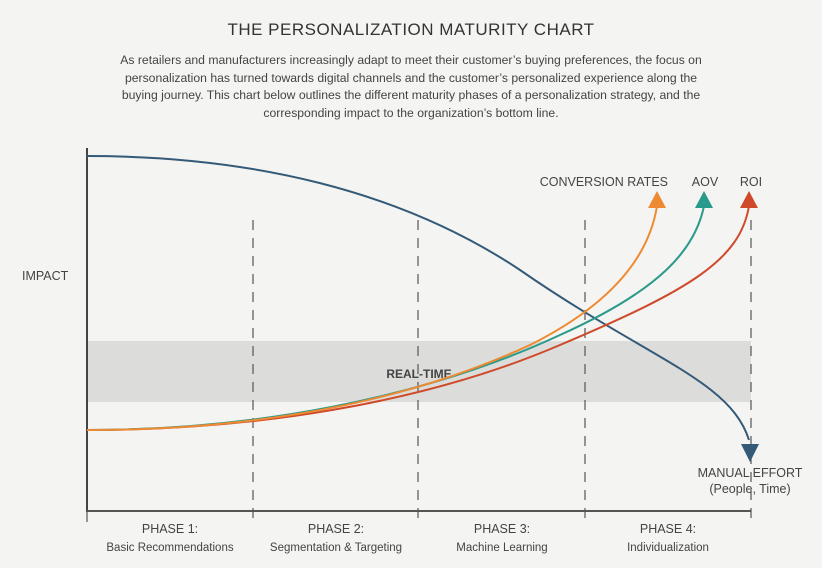  Describe the element at coordinates (750, 453) in the screenshot. I see `manual-effort-arrowhead` at that location.